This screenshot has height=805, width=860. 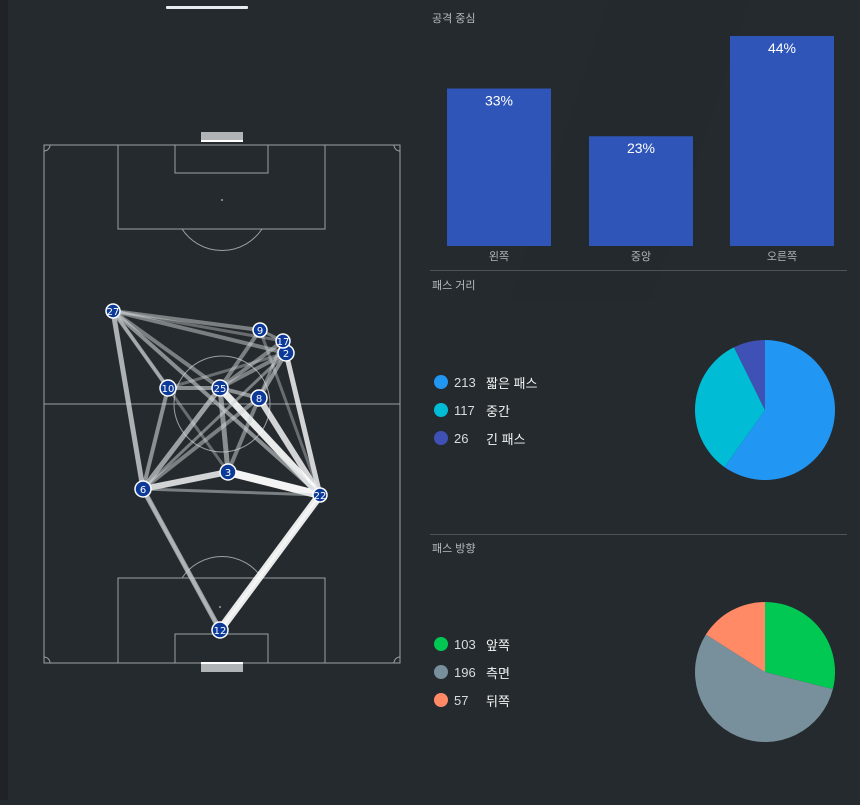 I want to click on player-number: 9, so click(x=260, y=331).